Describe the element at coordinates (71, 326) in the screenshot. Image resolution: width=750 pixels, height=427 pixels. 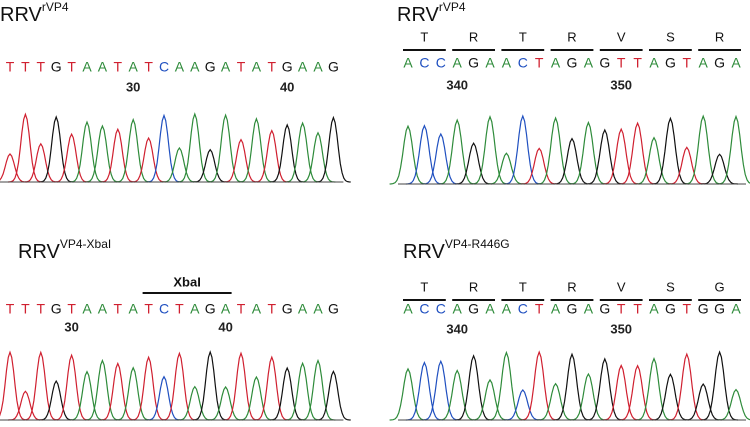
I see `position-label: 30` at that location.